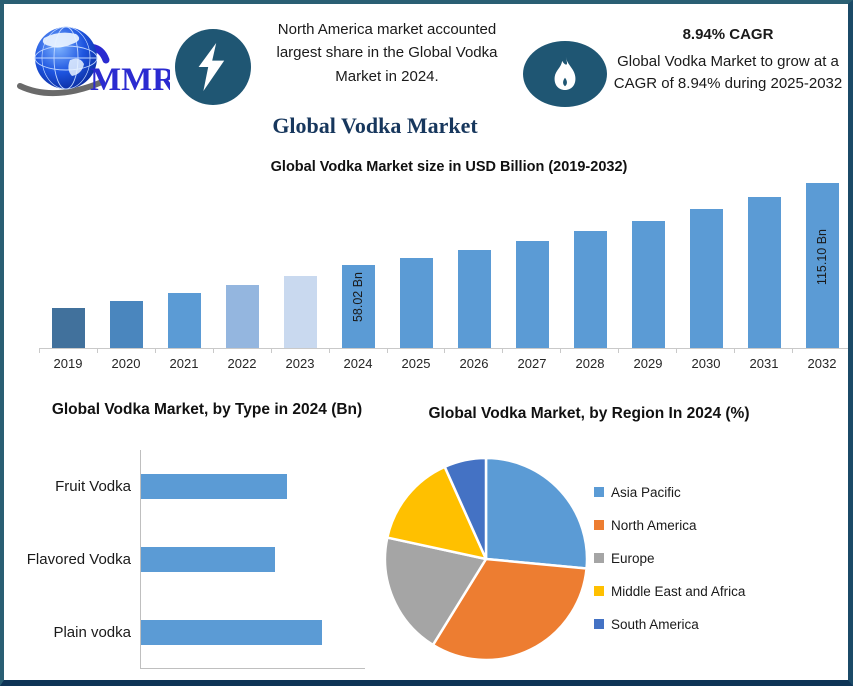 Image resolution: width=853 pixels, height=686 pixels. I want to click on x-label-2030: 2030, so click(706, 363).